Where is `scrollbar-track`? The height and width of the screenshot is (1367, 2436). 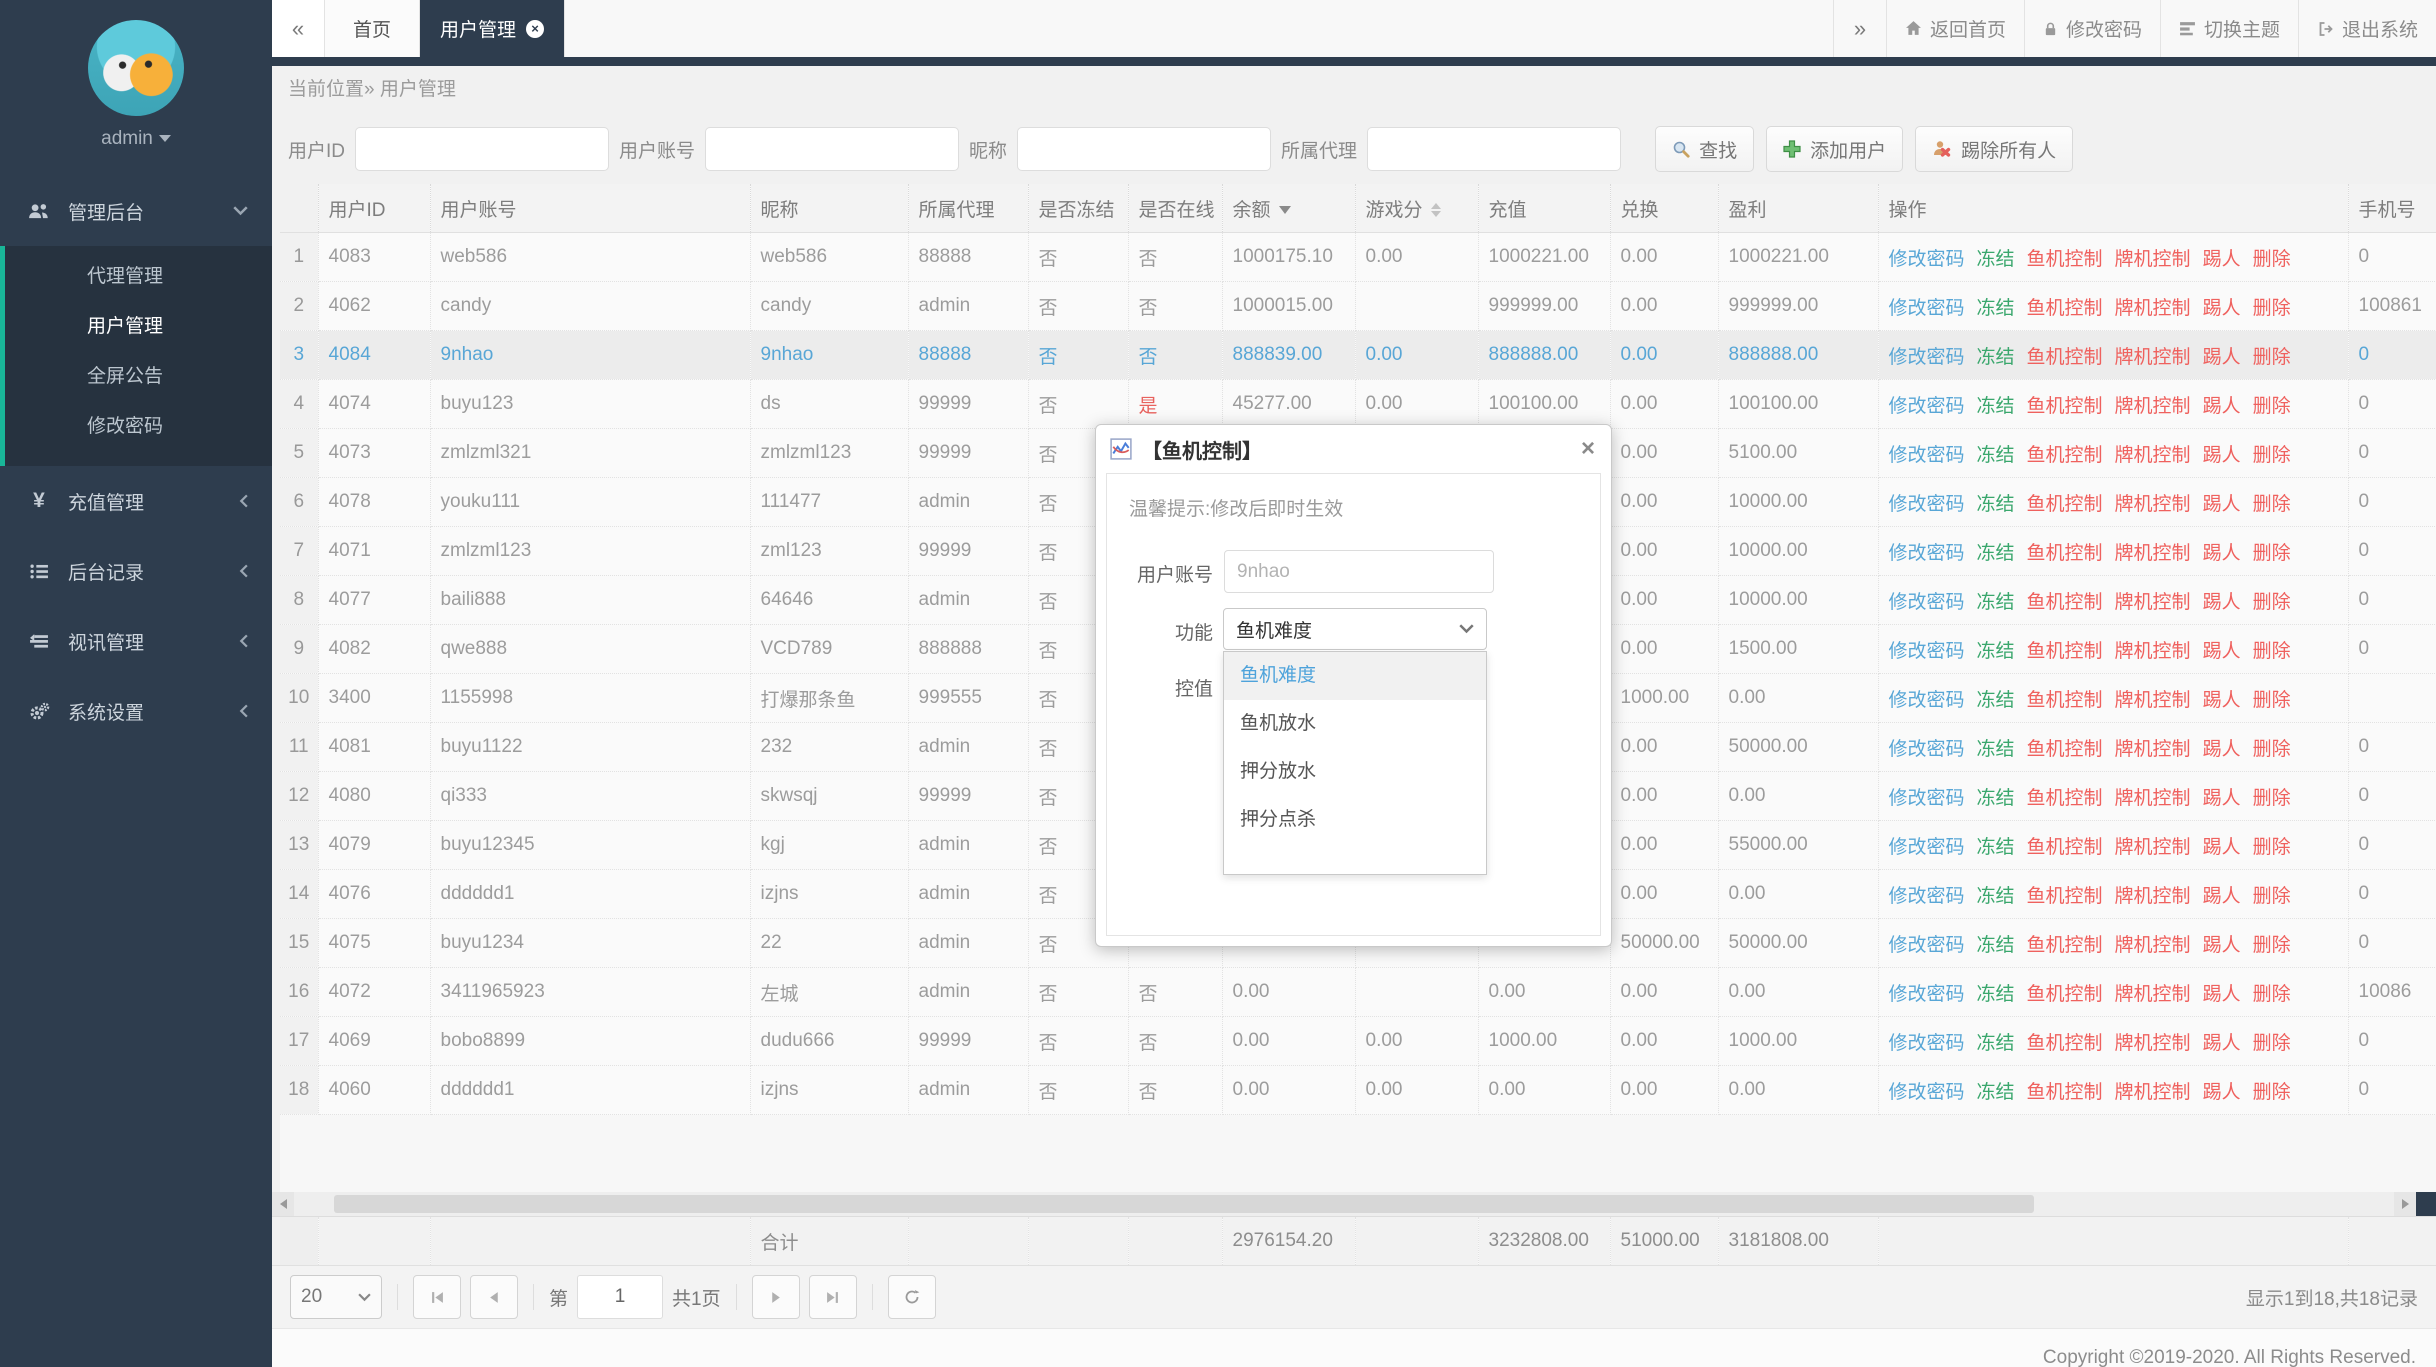 scrollbar-track is located at coordinates (1344, 1204).